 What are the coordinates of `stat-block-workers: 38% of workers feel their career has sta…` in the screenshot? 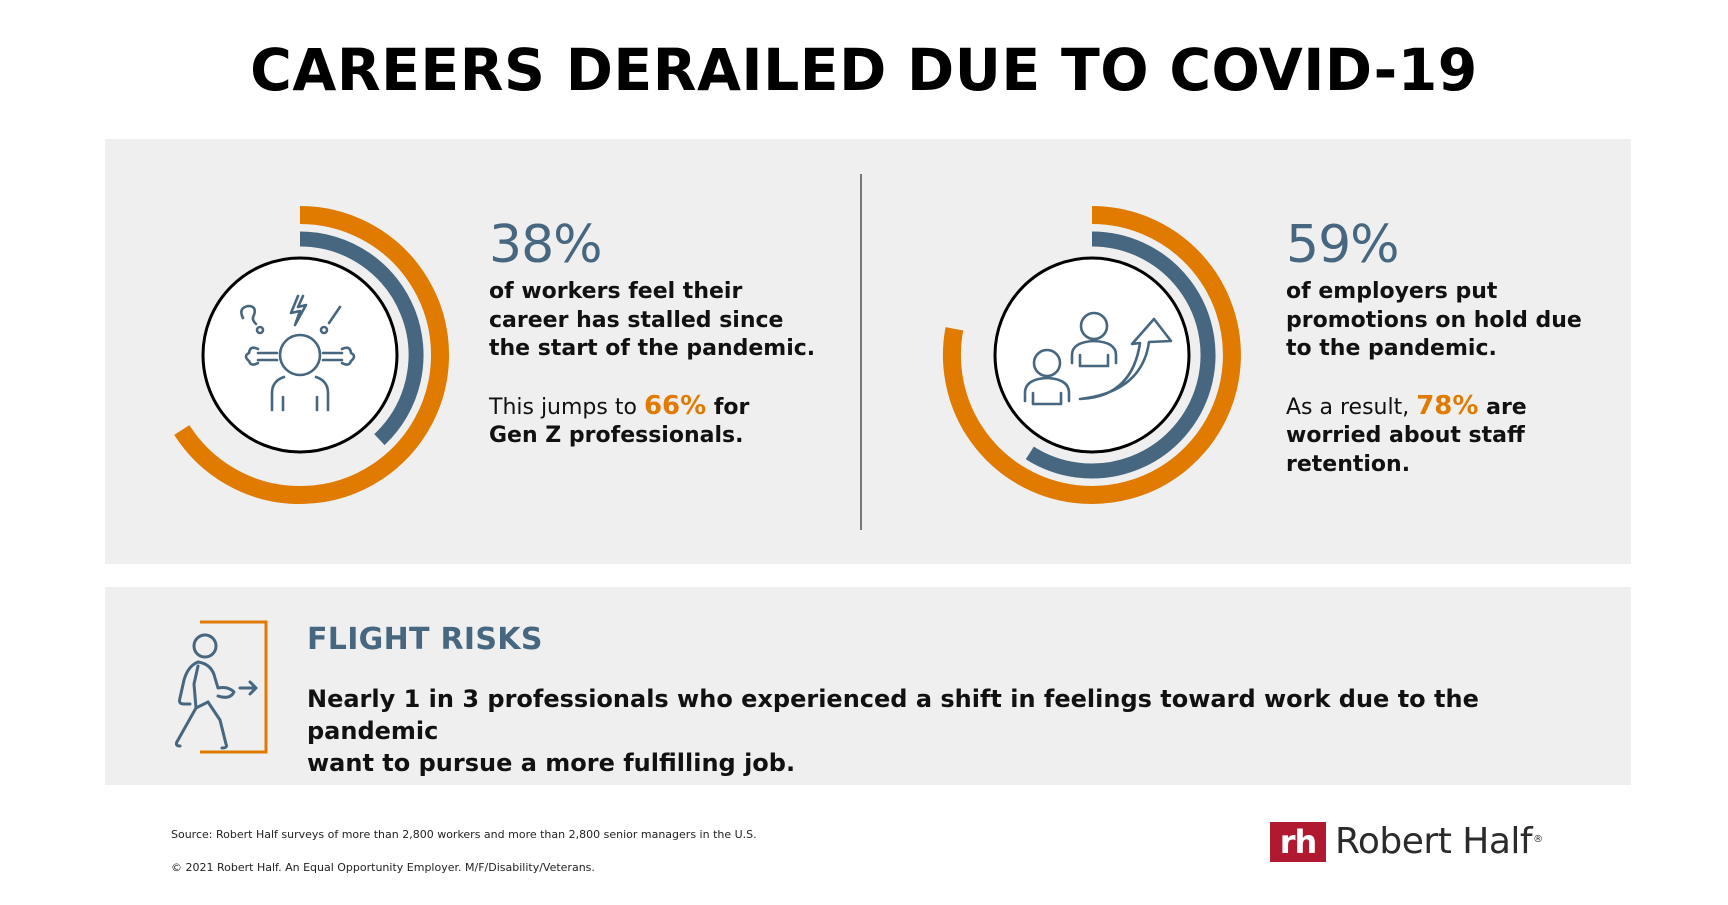 It's located at (669, 333).